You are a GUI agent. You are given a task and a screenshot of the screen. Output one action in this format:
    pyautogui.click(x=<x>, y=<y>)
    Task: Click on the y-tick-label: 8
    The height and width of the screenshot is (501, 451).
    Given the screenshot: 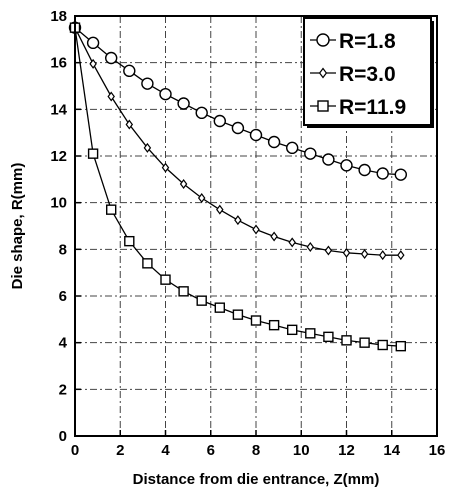 What is the action you would take?
    pyautogui.click(x=63, y=249)
    